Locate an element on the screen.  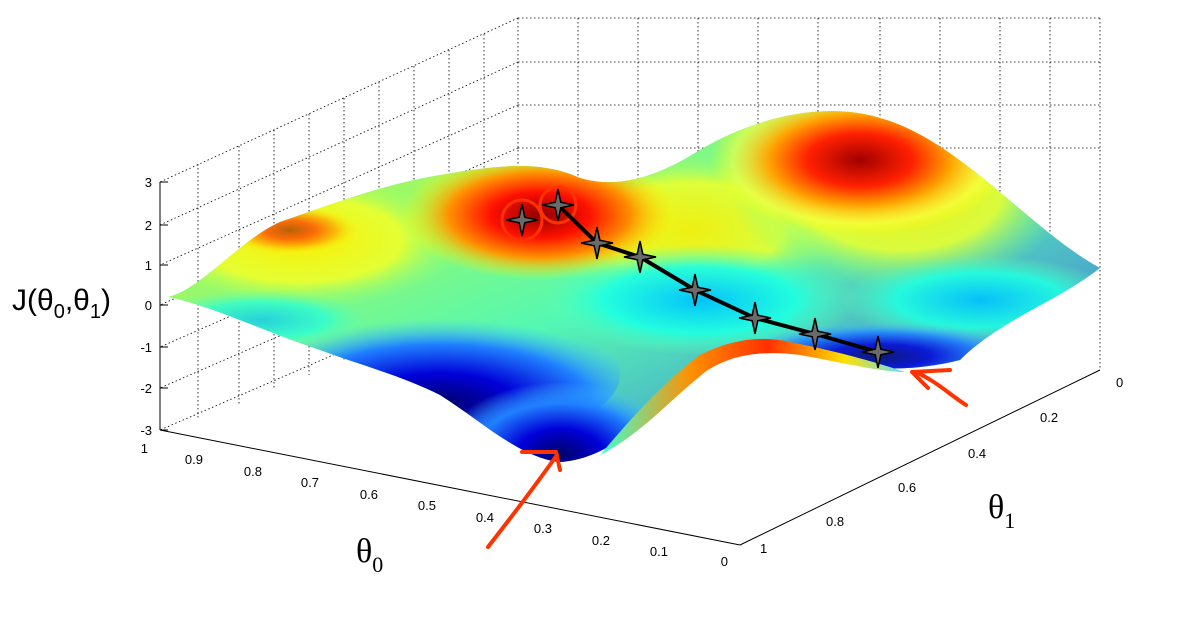
x-tick-label: 0 is located at coordinates (724, 561).